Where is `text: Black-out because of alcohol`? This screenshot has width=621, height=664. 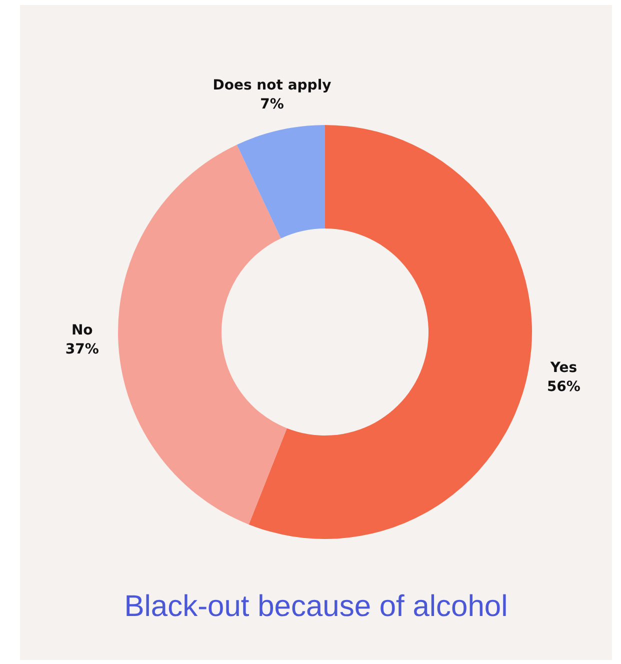 text: Black-out because of alcohol is located at coordinates (316, 607).